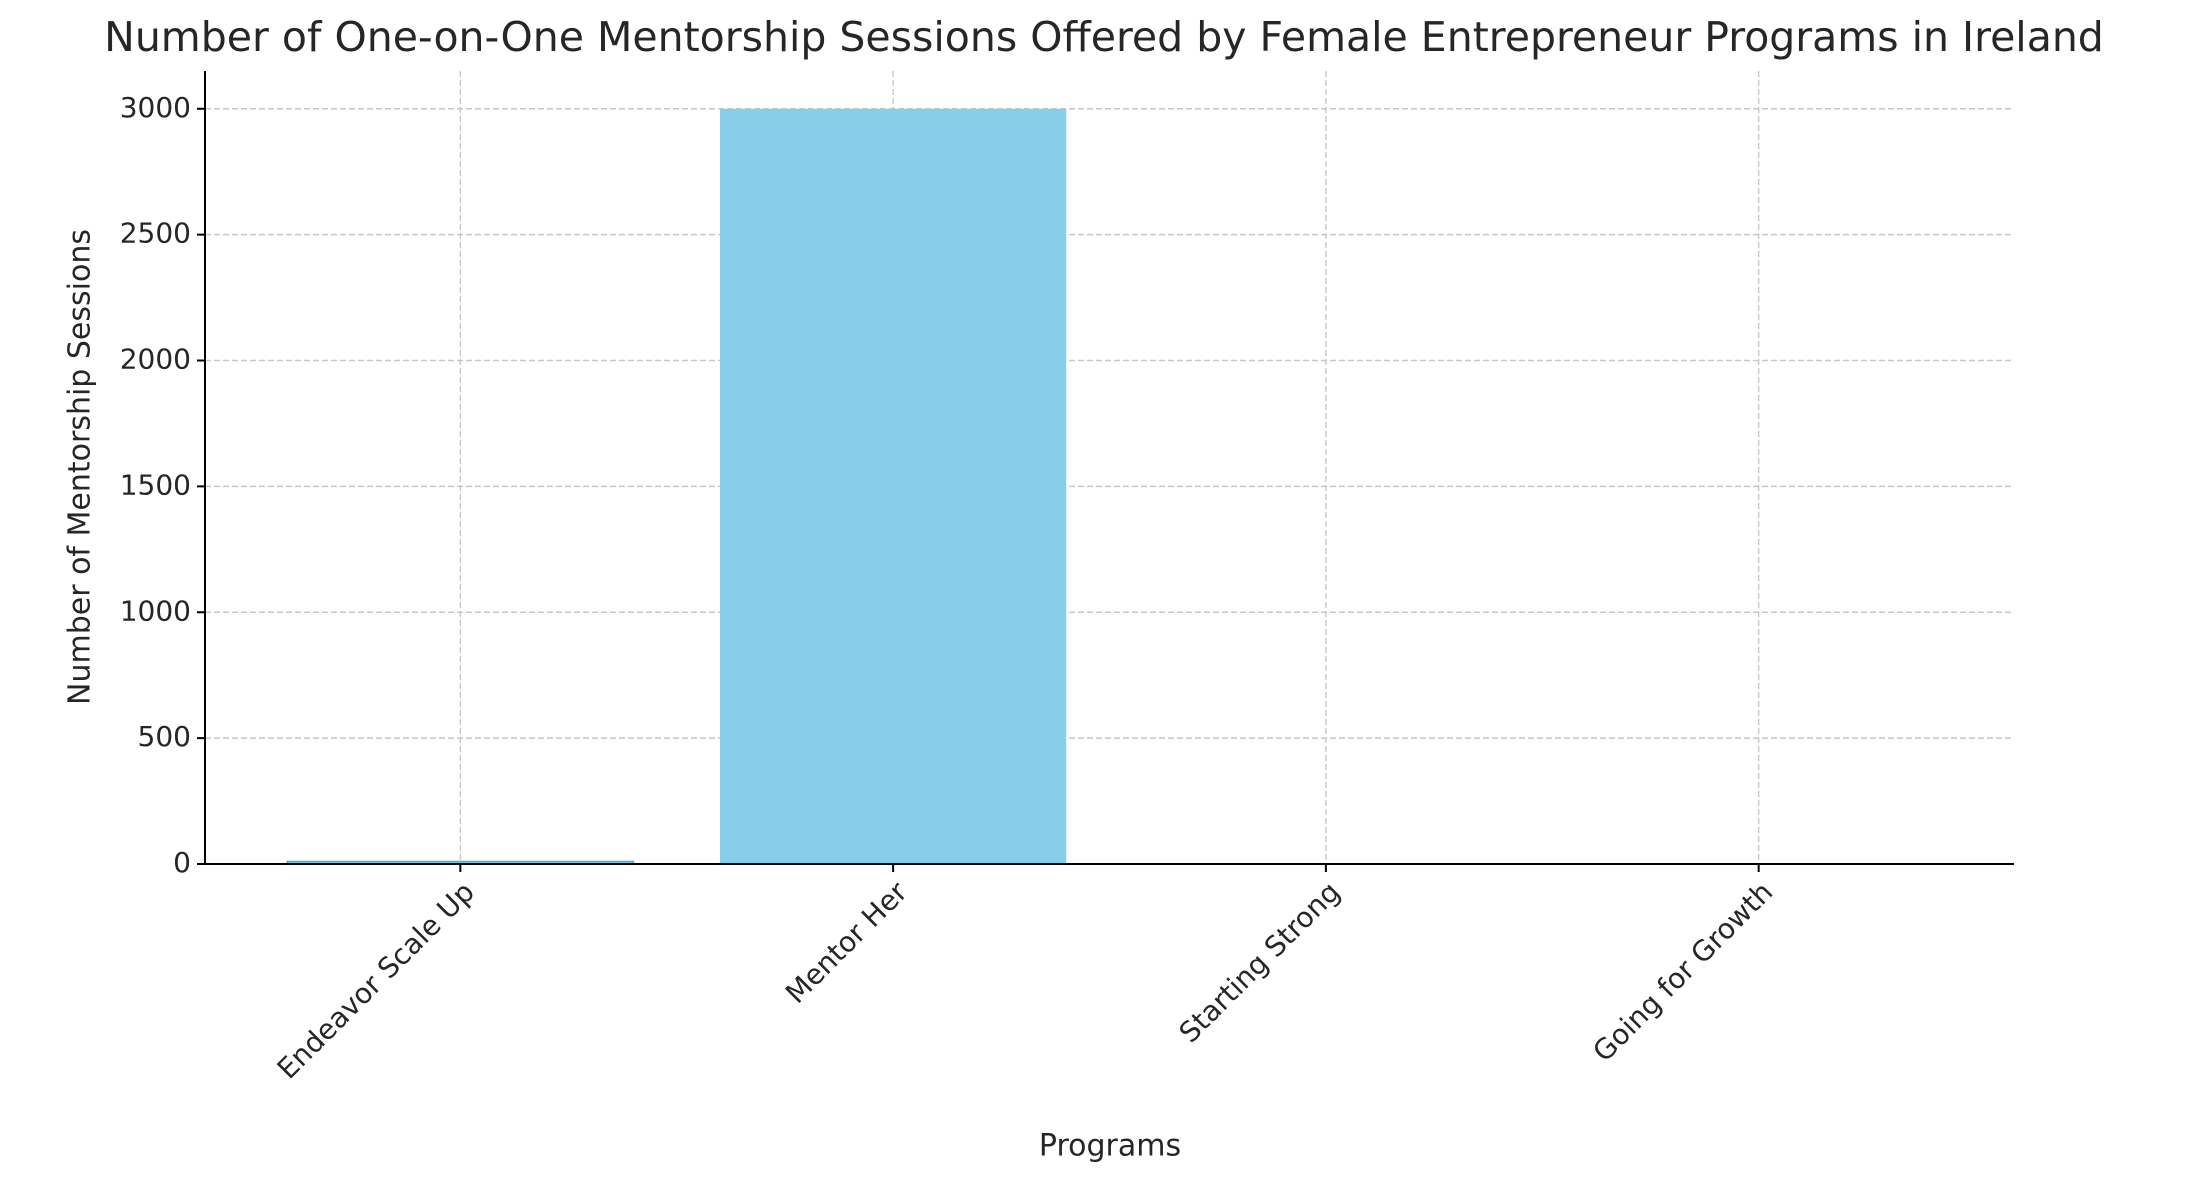 The height and width of the screenshot is (1180, 2209). I want to click on y-axis-label: Number of Mentorship Sessions, so click(80, 467).